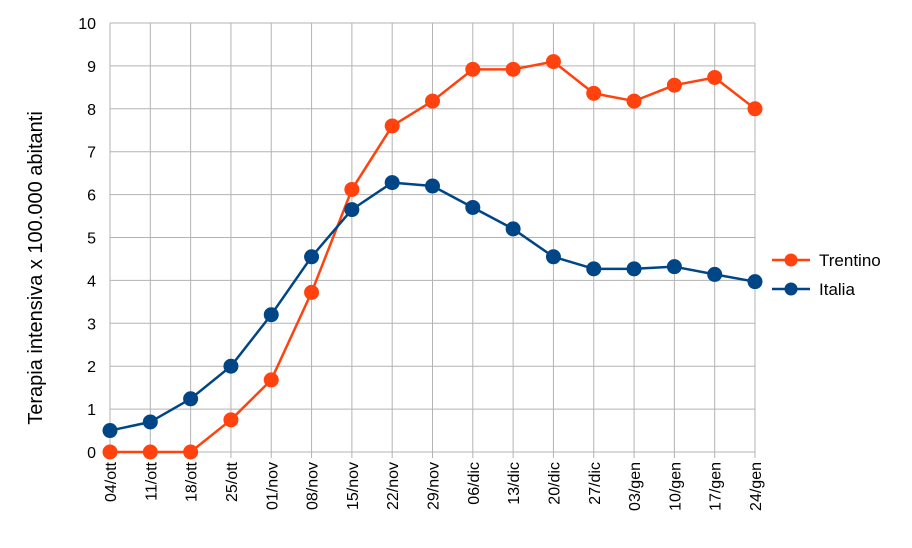 Image resolution: width=912 pixels, height=548 pixels. I want to click on y-tick-label: 5, so click(91, 239).